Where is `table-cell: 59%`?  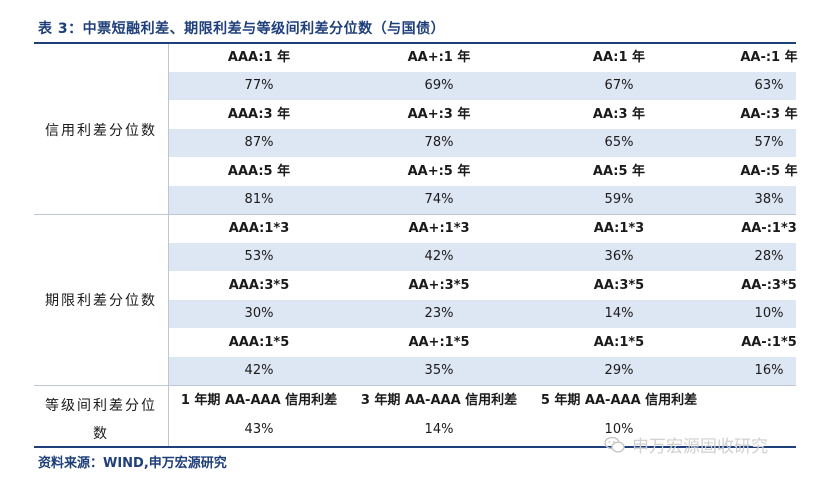
table-cell: 59% is located at coordinates (619, 199).